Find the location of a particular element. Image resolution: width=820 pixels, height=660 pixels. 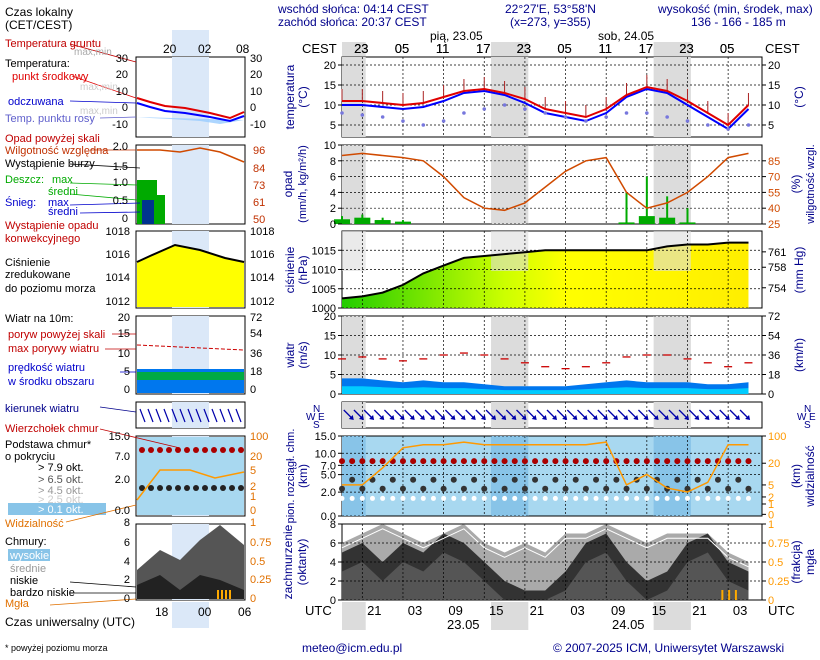

y-tick-vis: 0 is located at coordinates (771, 515).